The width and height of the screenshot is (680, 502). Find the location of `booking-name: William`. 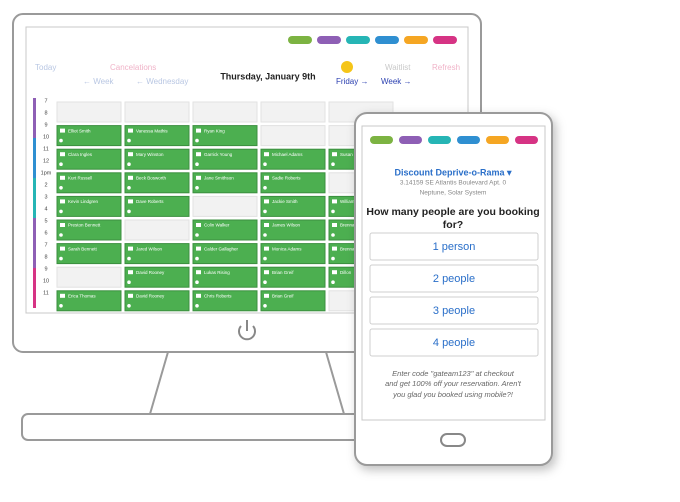

booking-name: William is located at coordinates (347, 201).